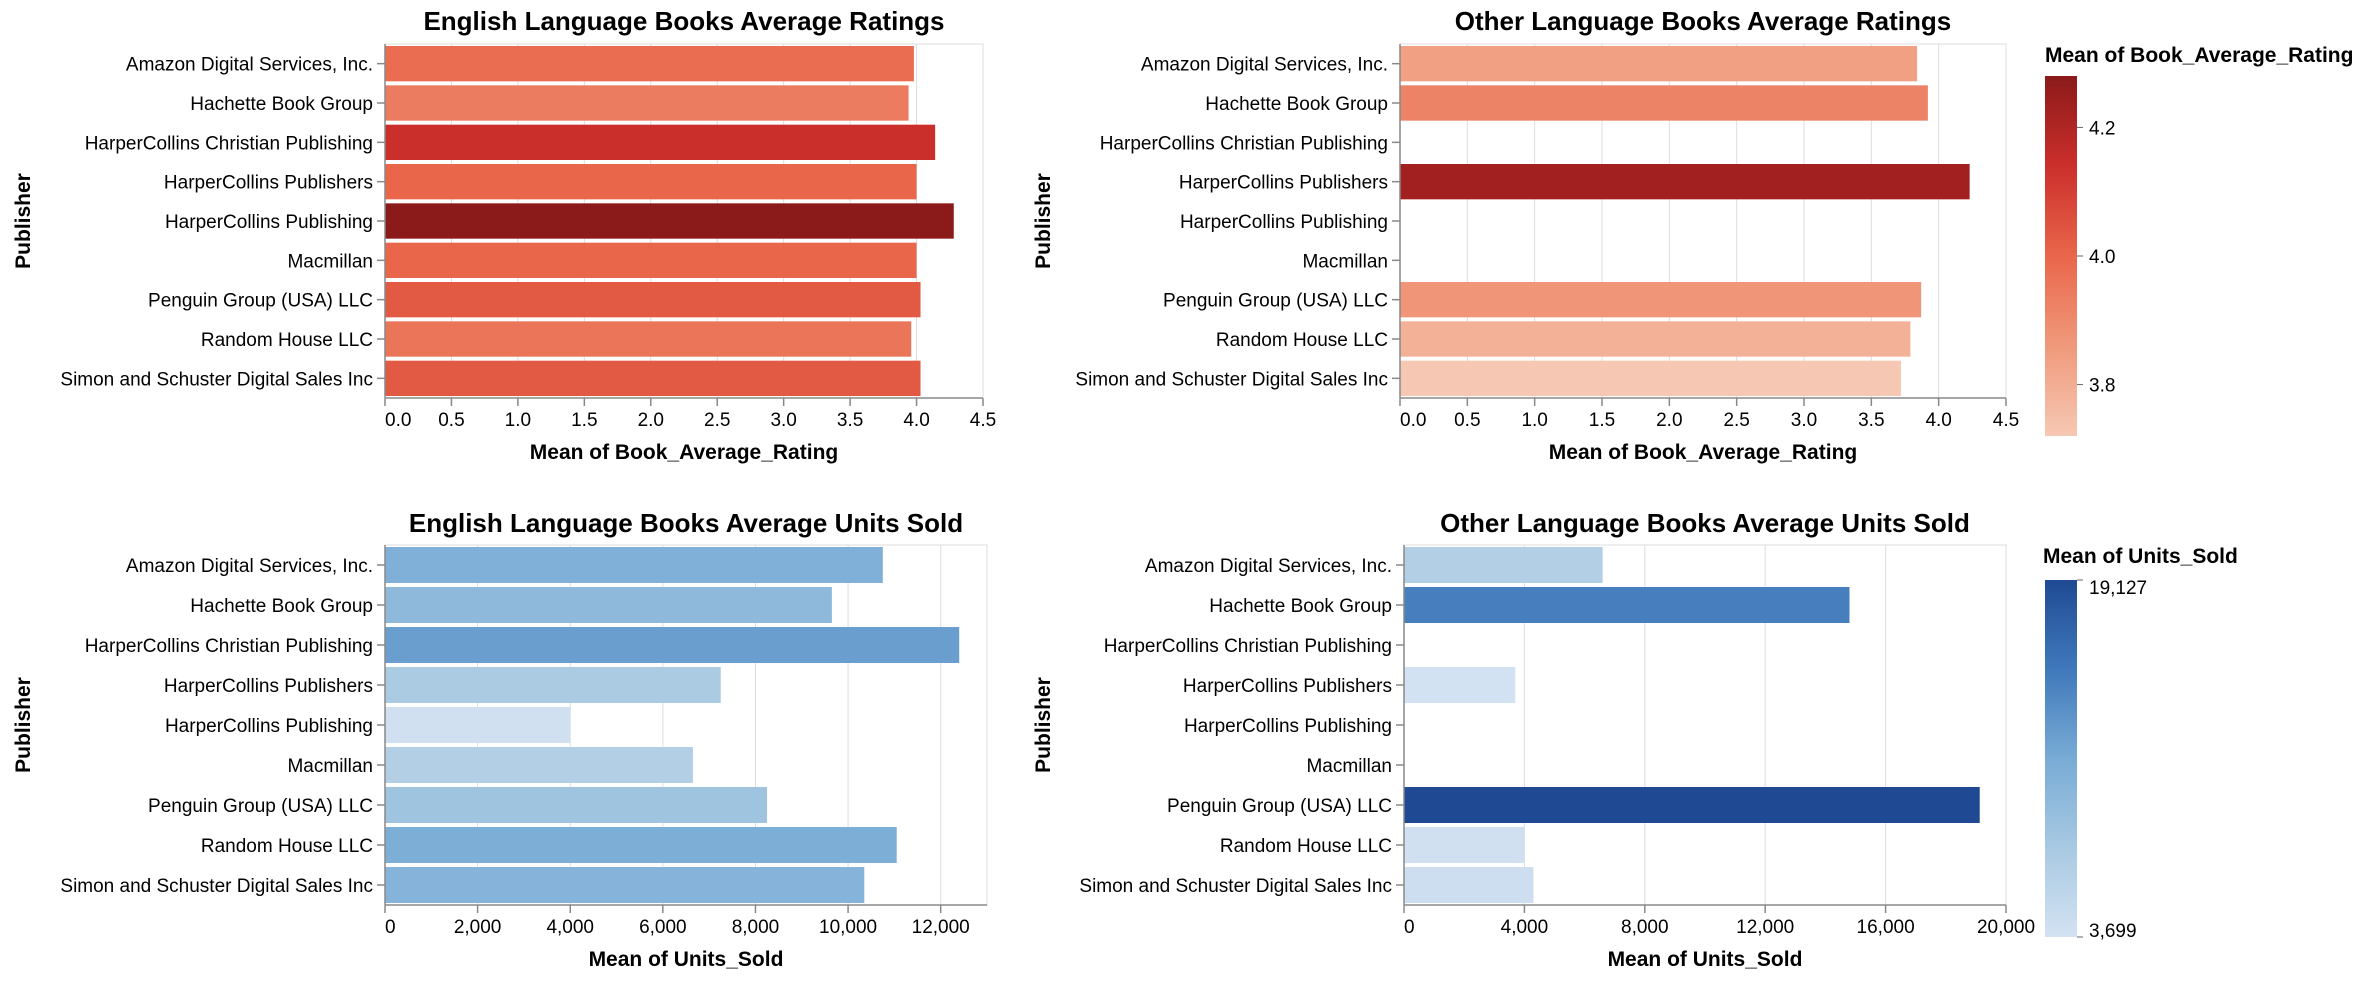  What do you see at coordinates (570, 927) in the screenshot?
I see `x-tick-label: 4,000` at bounding box center [570, 927].